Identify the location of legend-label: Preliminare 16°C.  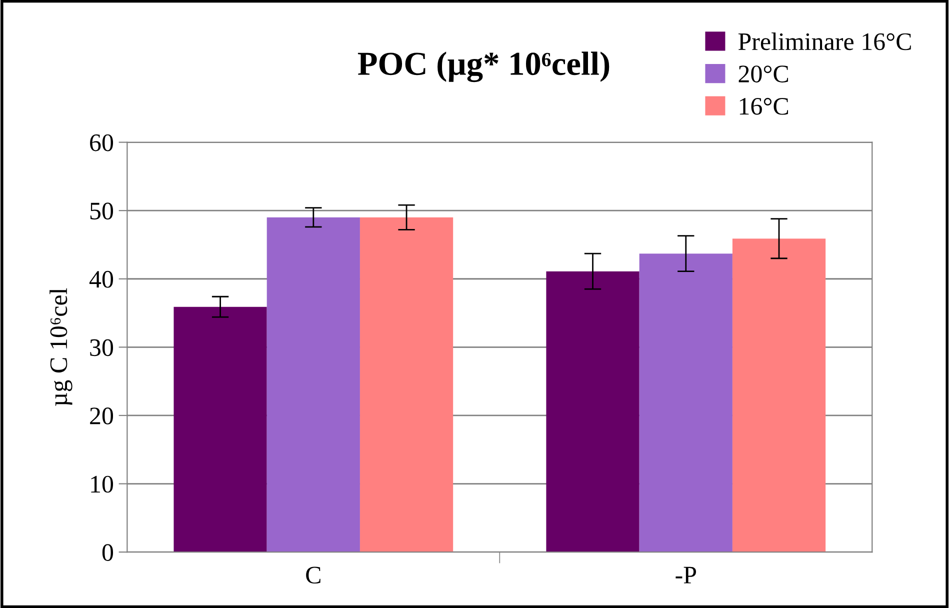
(824, 41).